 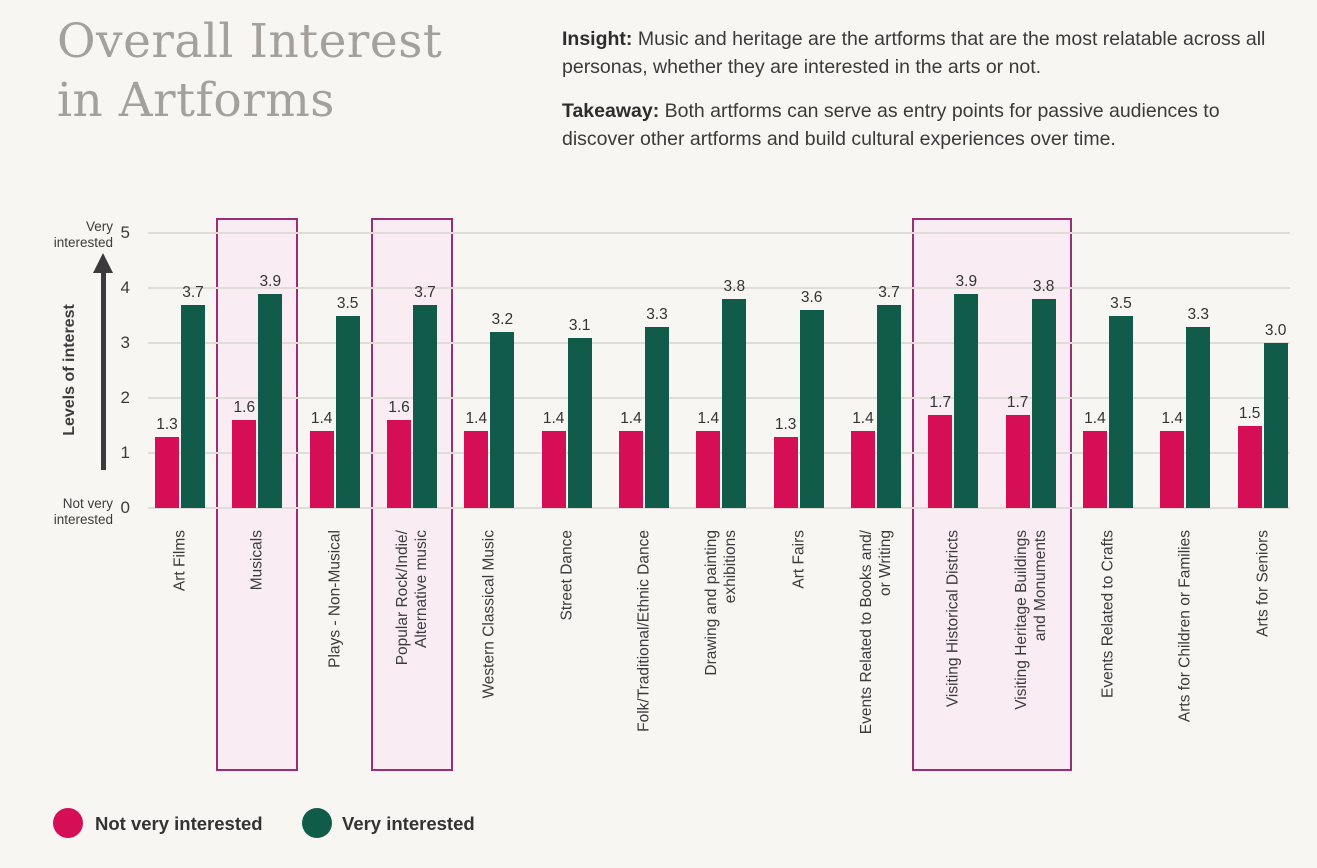 I want to click on y-axis-top-label: Very interested, so click(x=83, y=234).